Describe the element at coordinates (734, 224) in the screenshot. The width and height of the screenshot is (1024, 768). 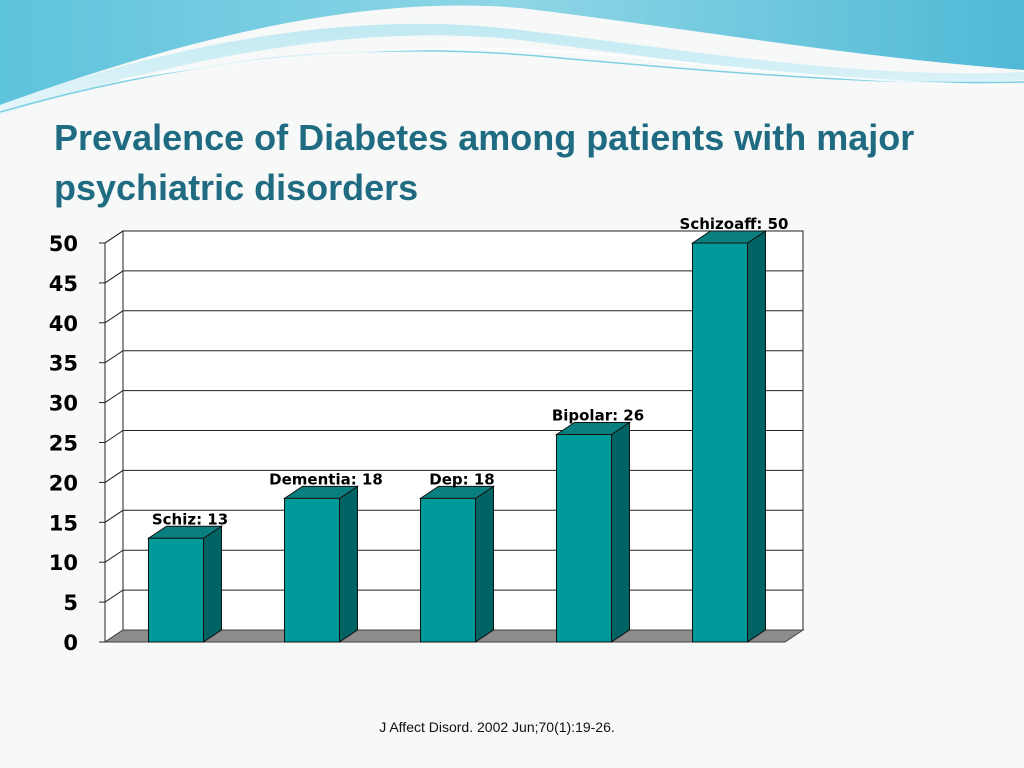
I see `data-label: Schizoaff: 50` at that location.